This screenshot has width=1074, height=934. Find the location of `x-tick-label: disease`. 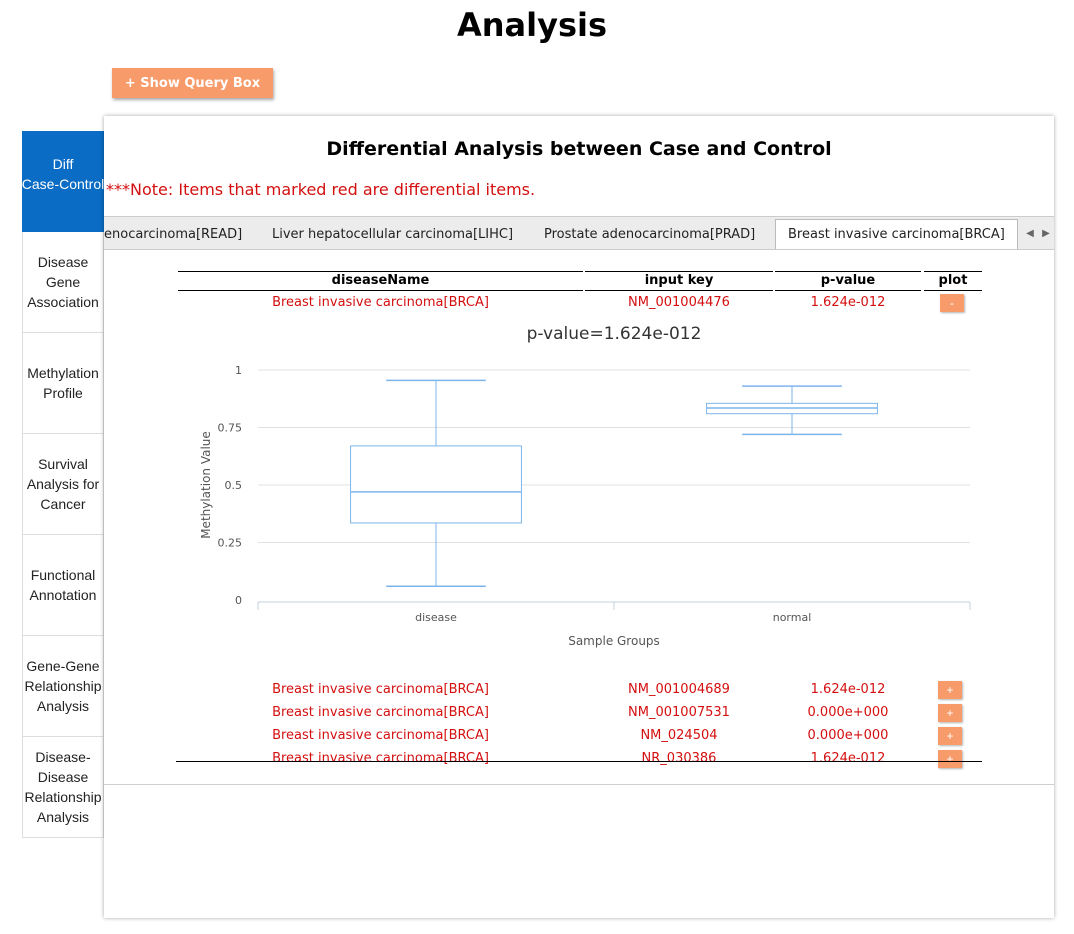

x-tick-label: disease is located at coordinates (436, 617).